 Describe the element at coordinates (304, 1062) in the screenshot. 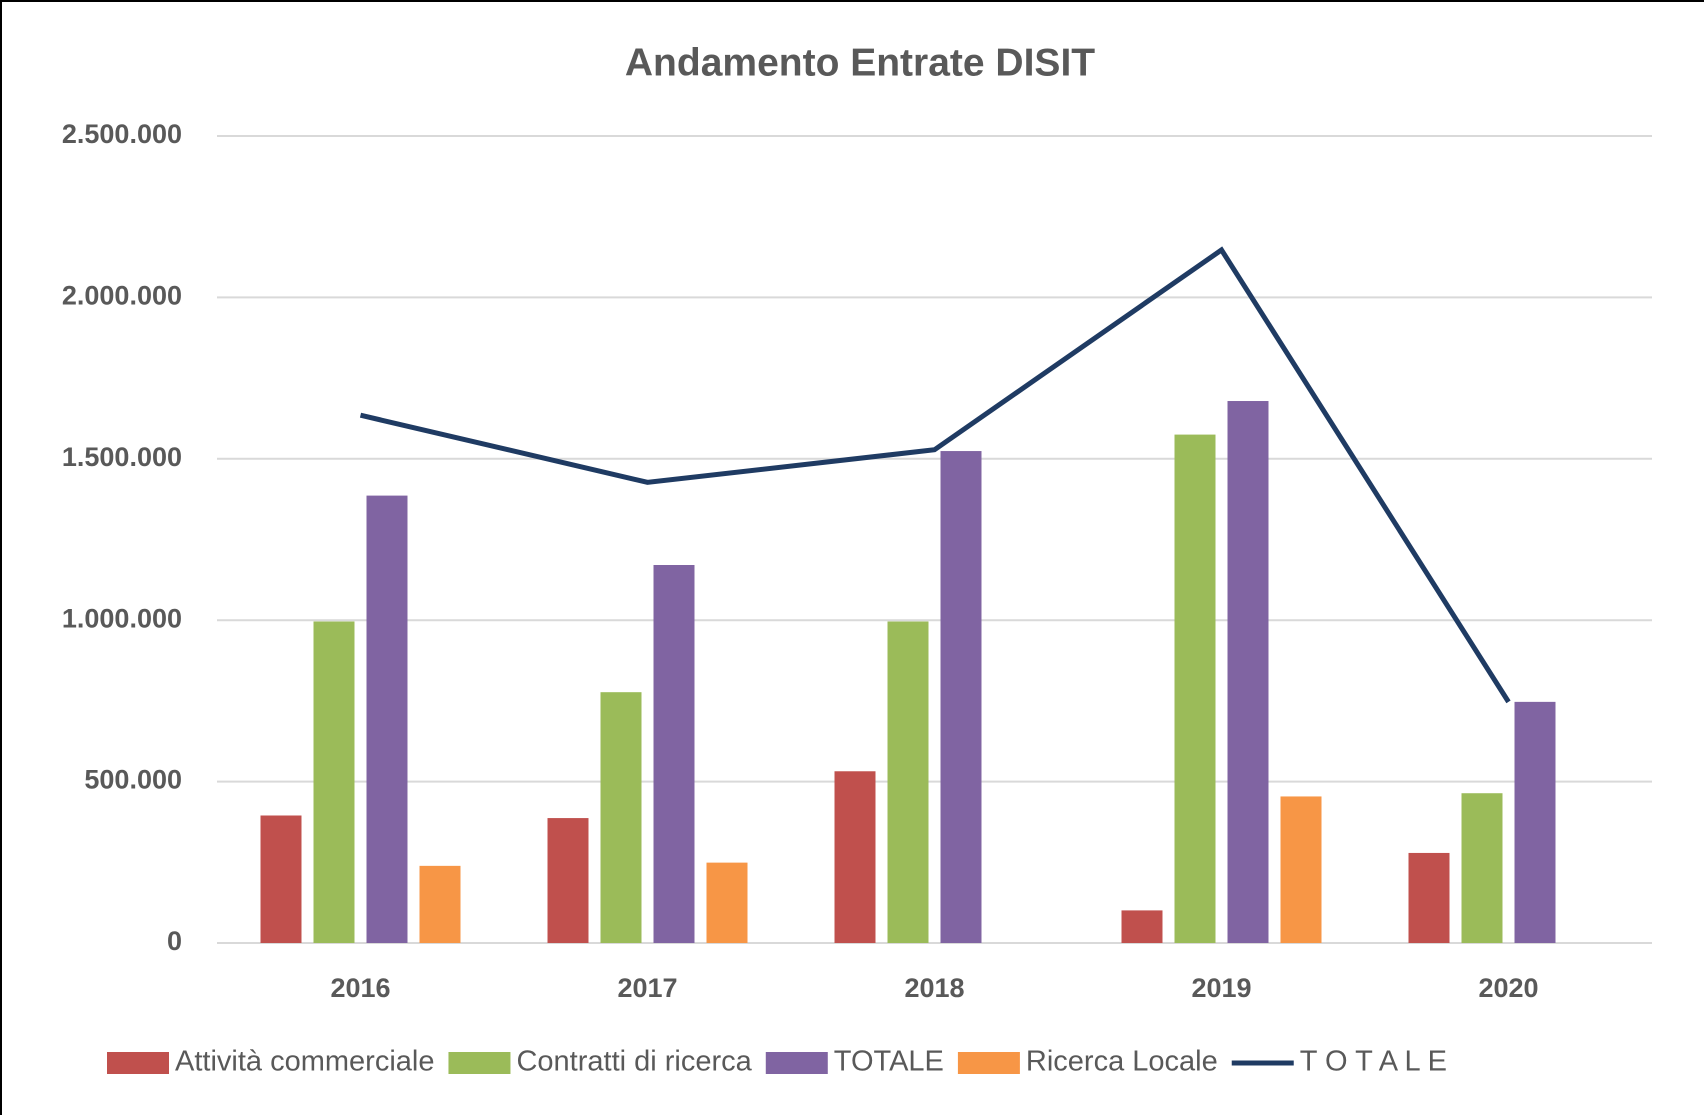

I see `legend-label: Attività commerciale` at that location.